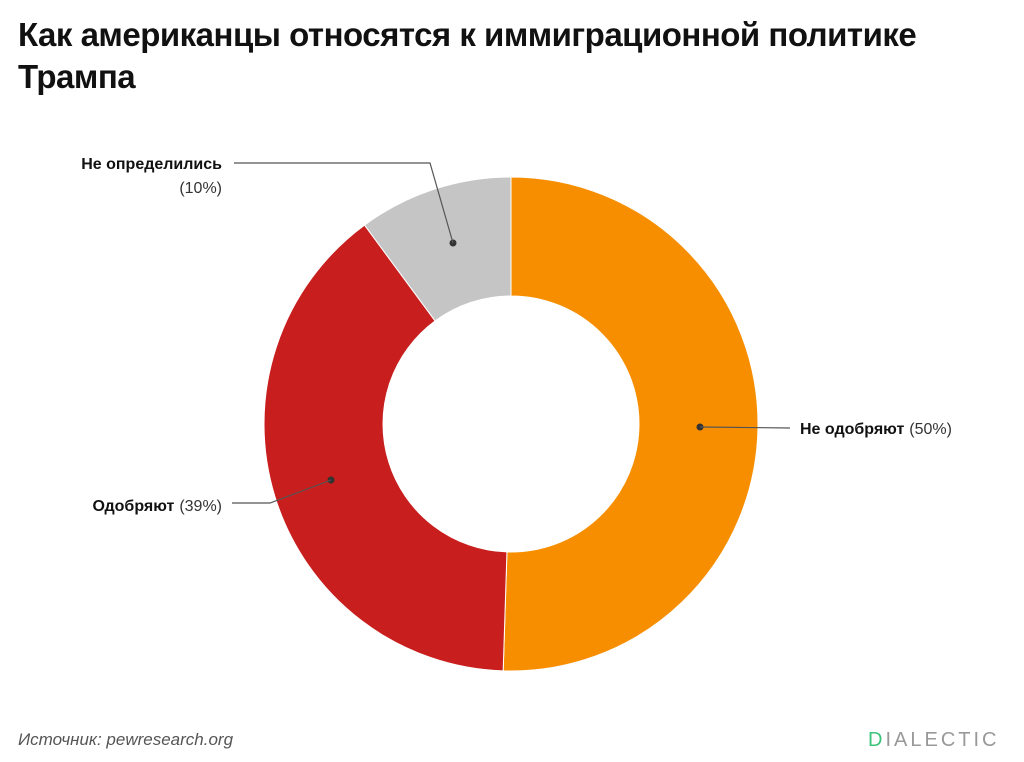 The width and height of the screenshot is (1024, 762). I want to click on label-group-0: Не одобряют (50%), so click(824, 429).